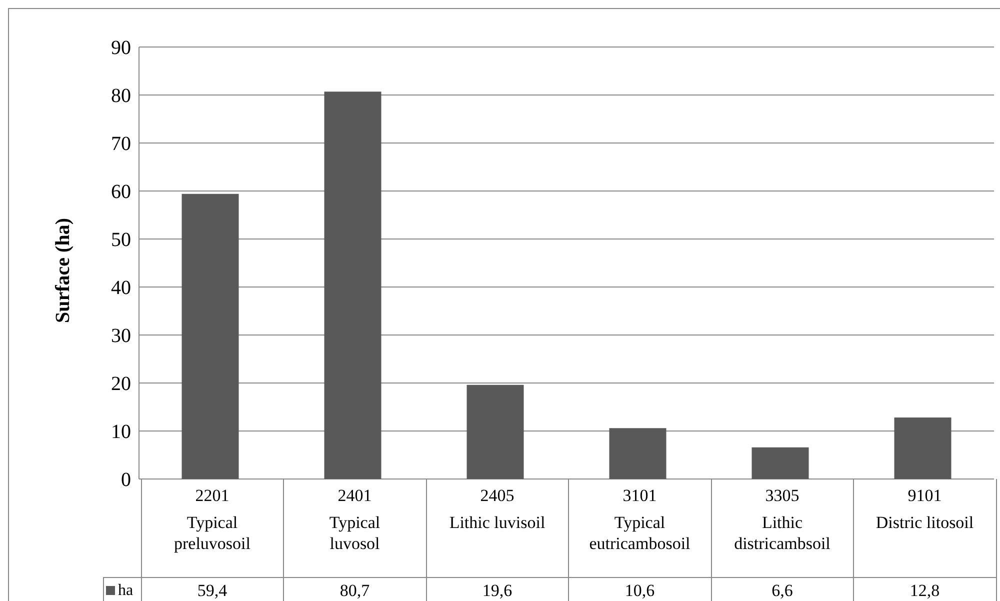  I want to click on x-tick-label: 3101 Typical eutricambosoil, so click(640, 519).